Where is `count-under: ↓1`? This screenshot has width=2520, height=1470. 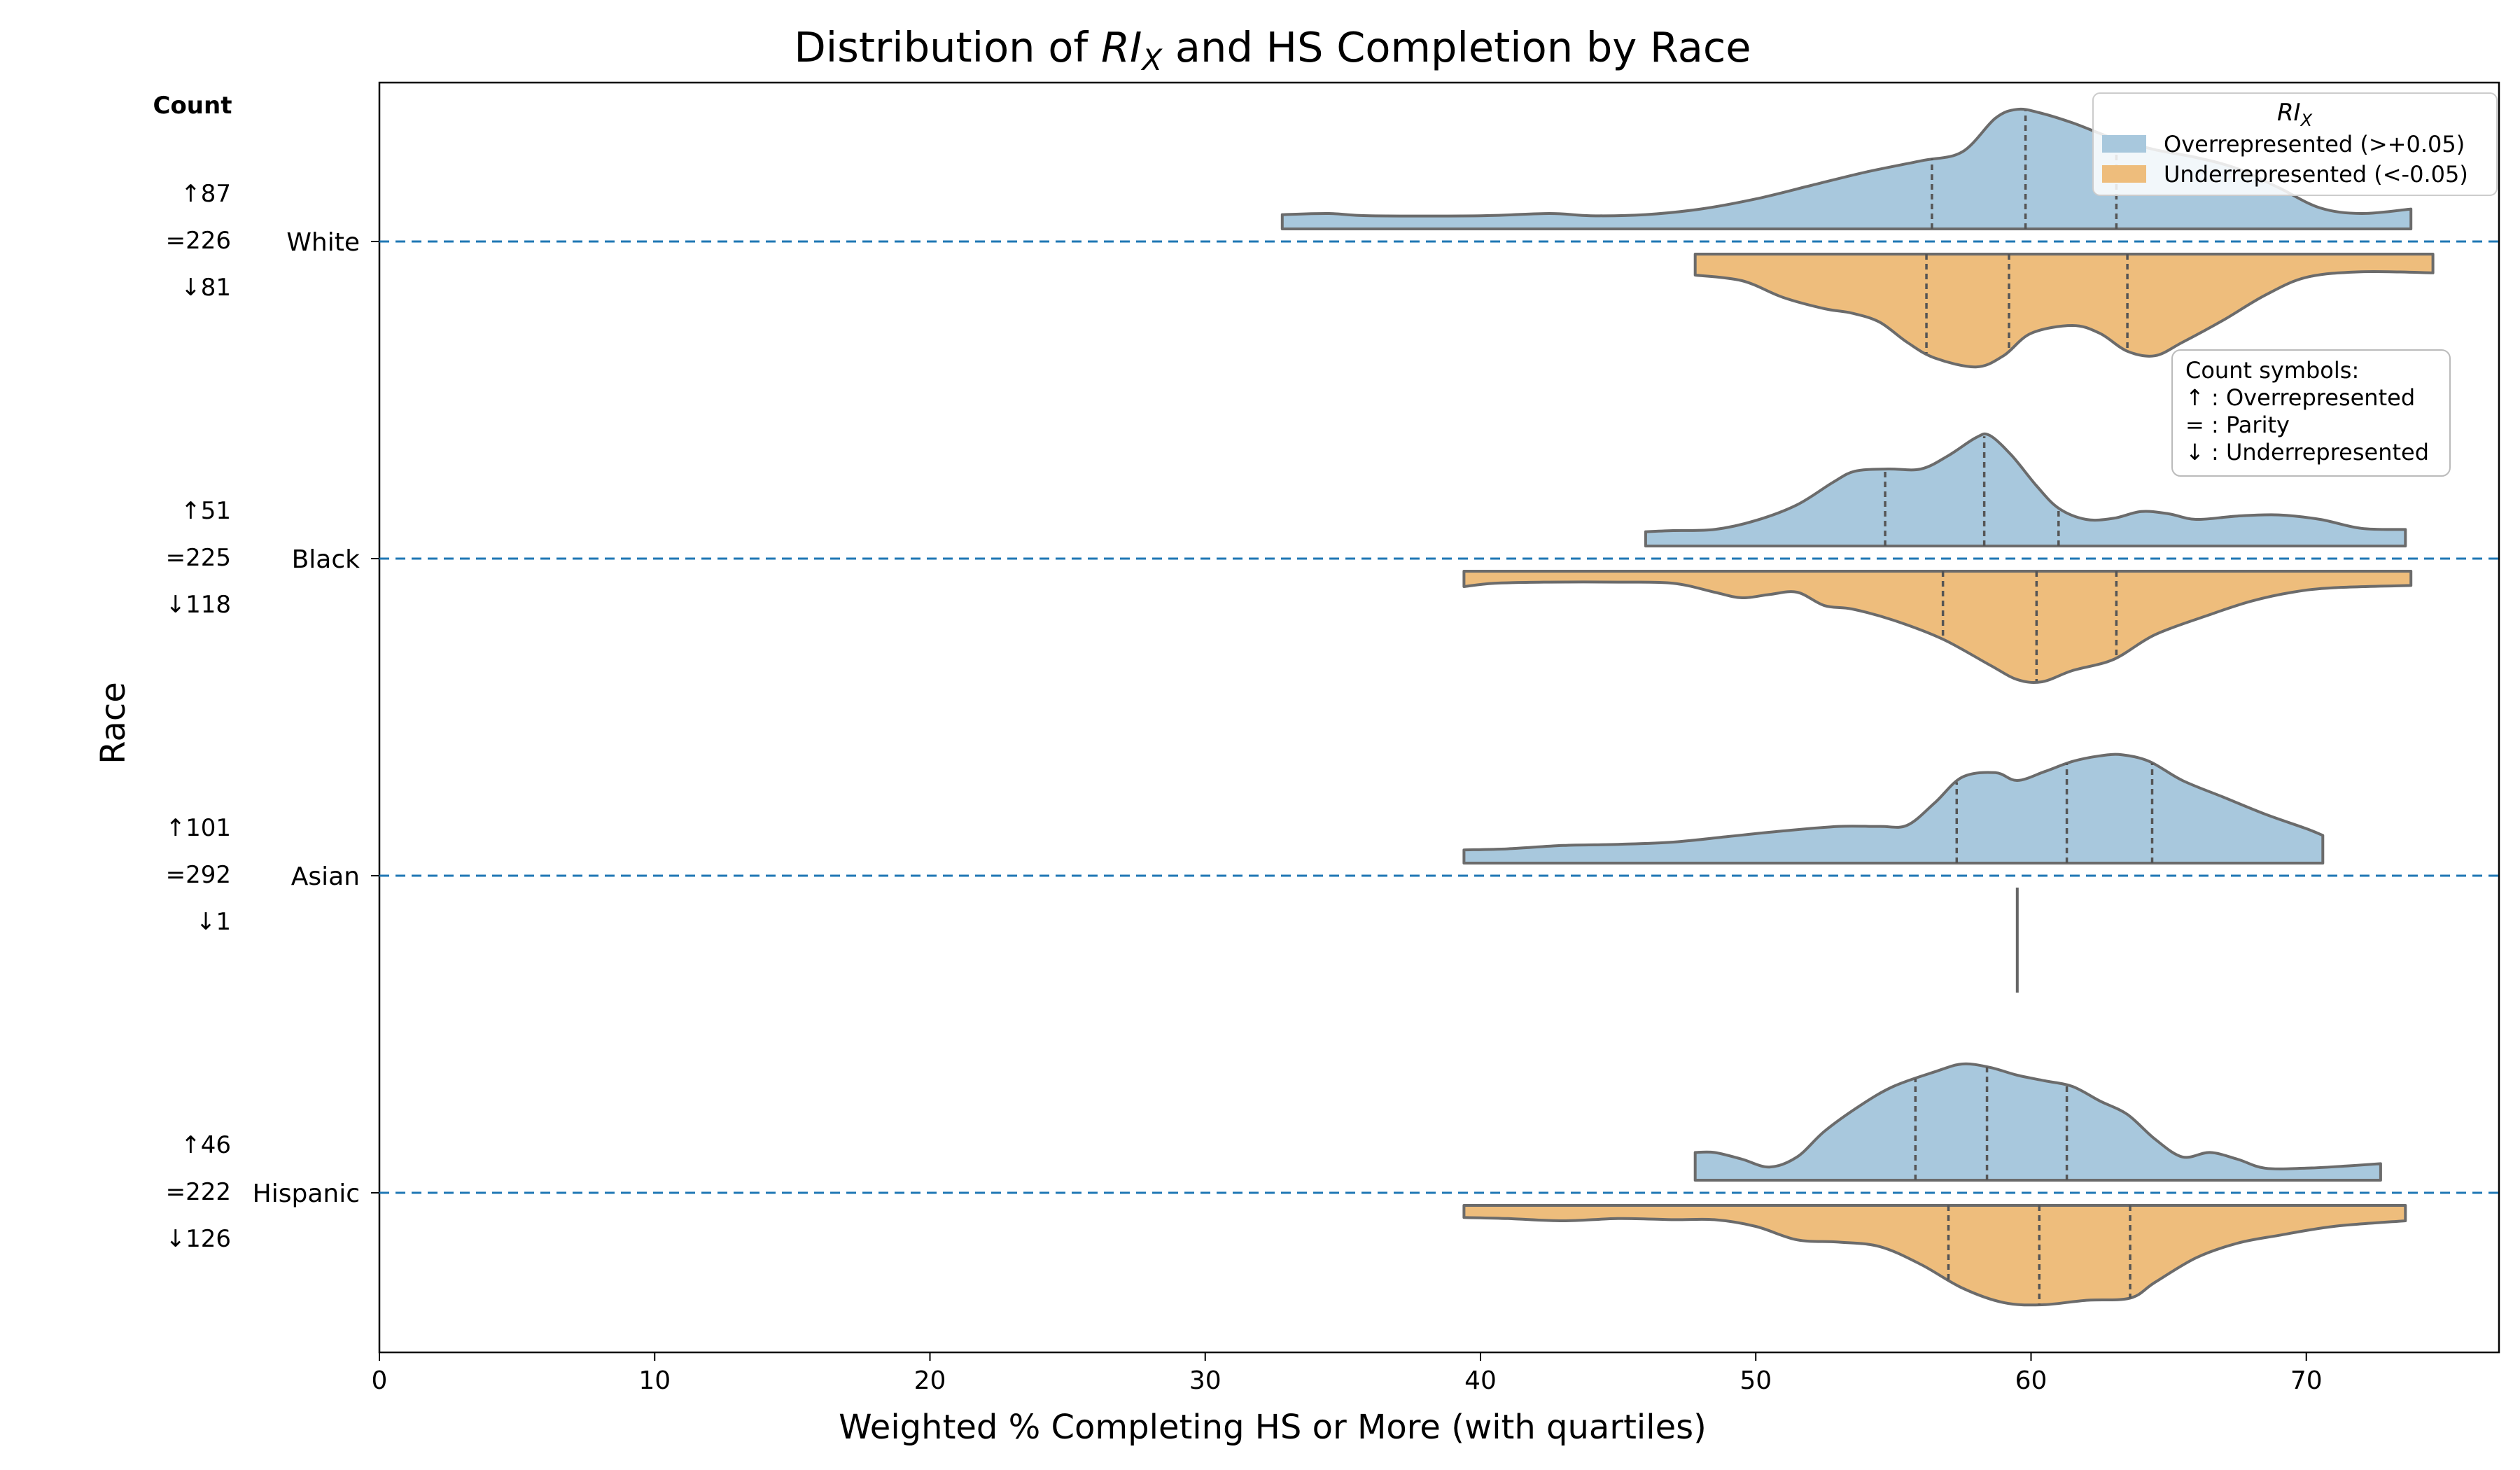 count-under: ↓1 is located at coordinates (213, 922).